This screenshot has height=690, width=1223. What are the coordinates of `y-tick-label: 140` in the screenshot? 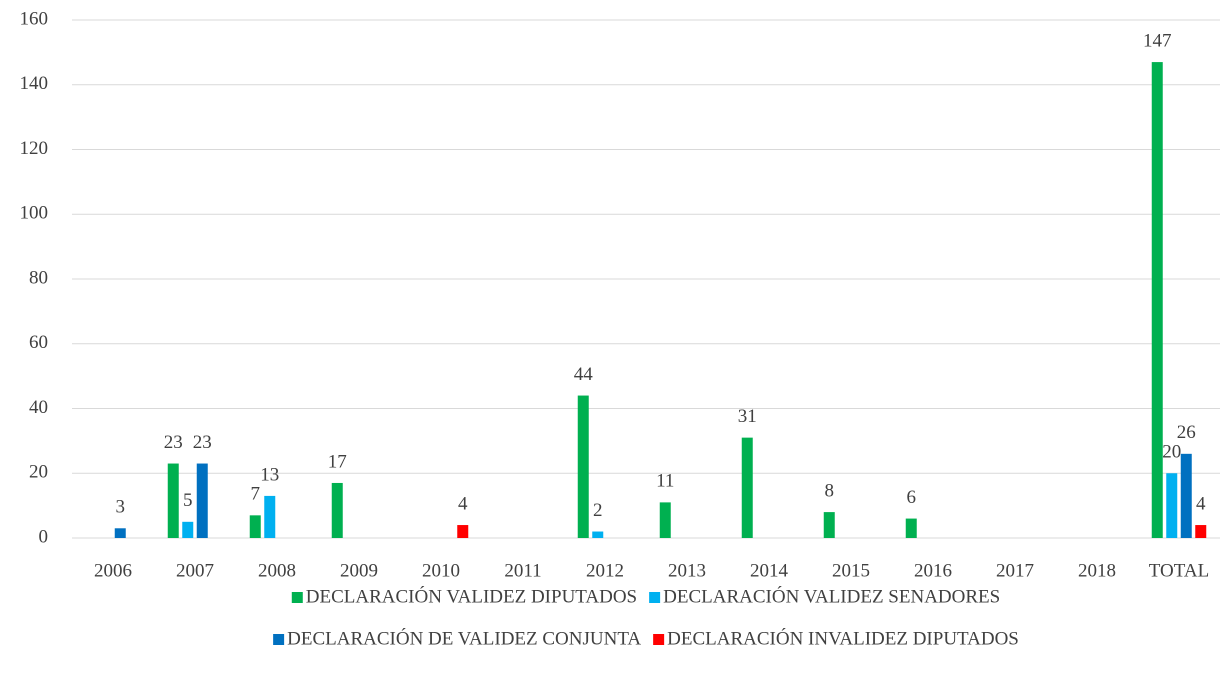 It's located at (34, 83).